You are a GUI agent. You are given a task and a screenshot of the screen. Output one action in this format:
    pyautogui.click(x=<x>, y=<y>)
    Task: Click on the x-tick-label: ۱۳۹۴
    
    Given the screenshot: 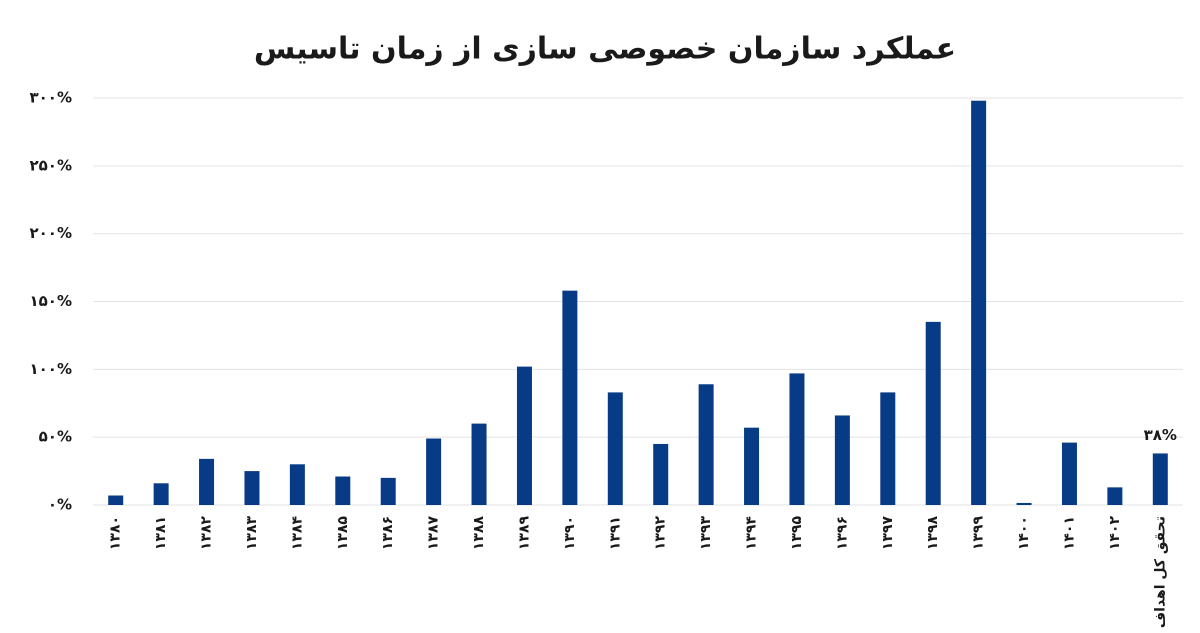 What is the action you would take?
    pyautogui.click(x=752, y=533)
    